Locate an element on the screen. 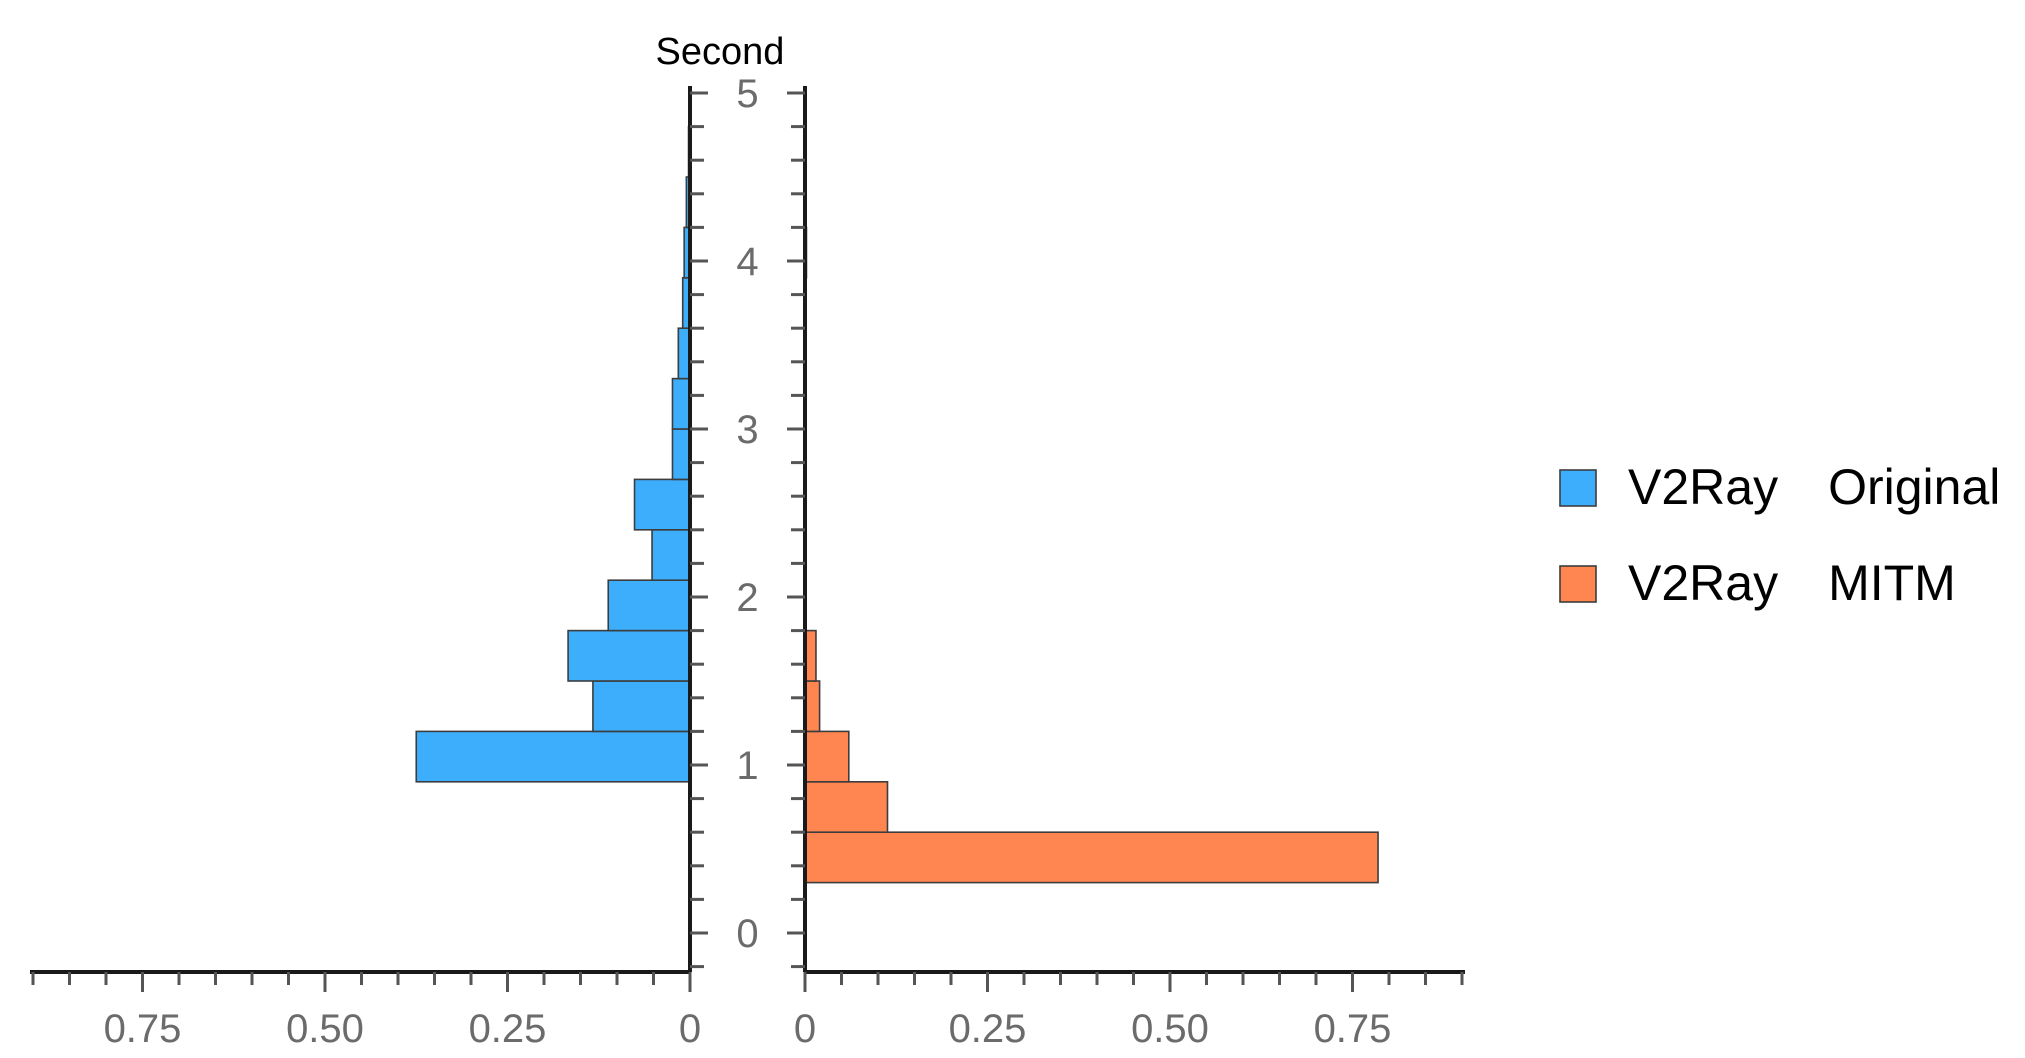 The width and height of the screenshot is (2025, 1058). x-tick-label-right: 0.50 is located at coordinates (1170, 1029).